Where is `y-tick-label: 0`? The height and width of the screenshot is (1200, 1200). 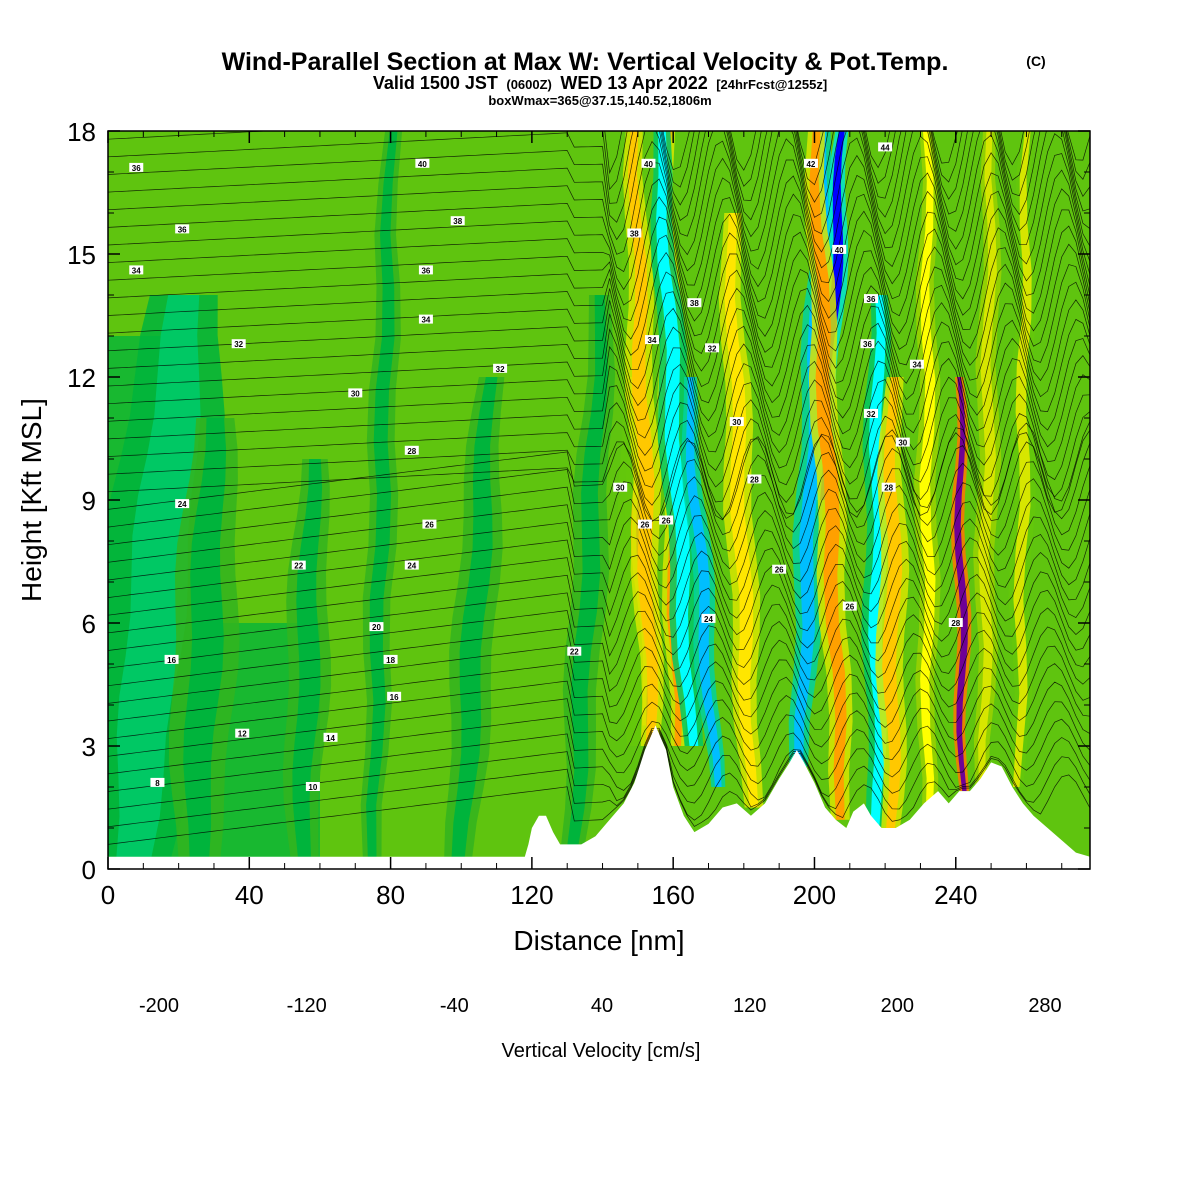 y-tick-label: 0 is located at coordinates (89, 870).